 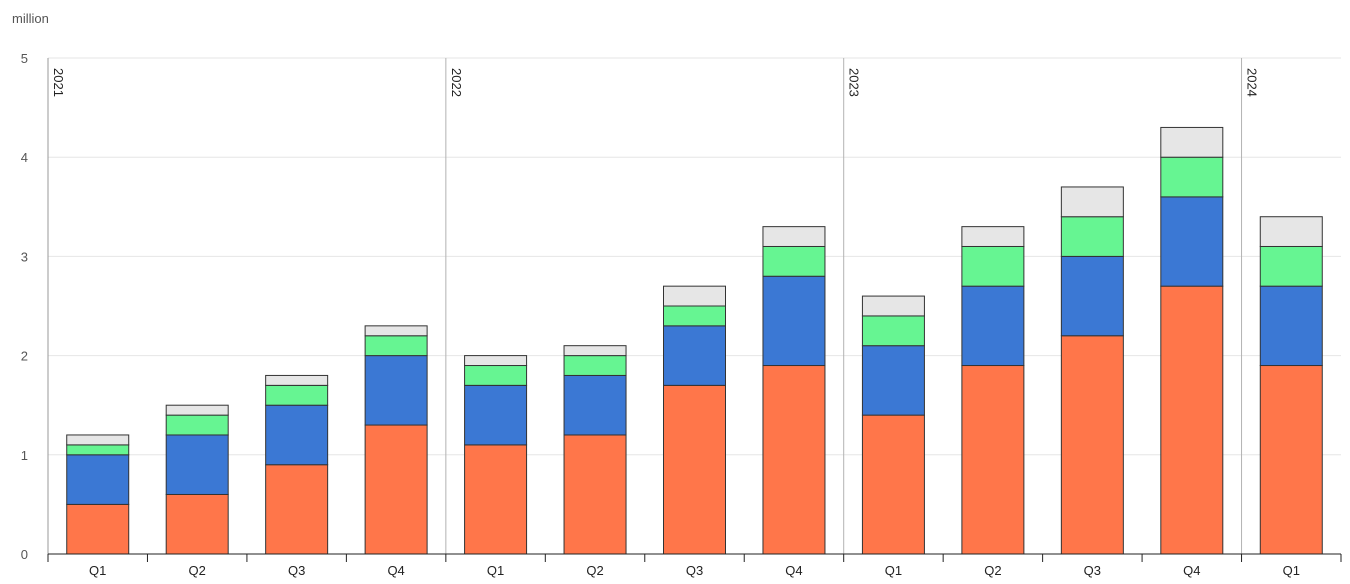 What do you see at coordinates (30, 18) in the screenshot?
I see `unit-label: million` at bounding box center [30, 18].